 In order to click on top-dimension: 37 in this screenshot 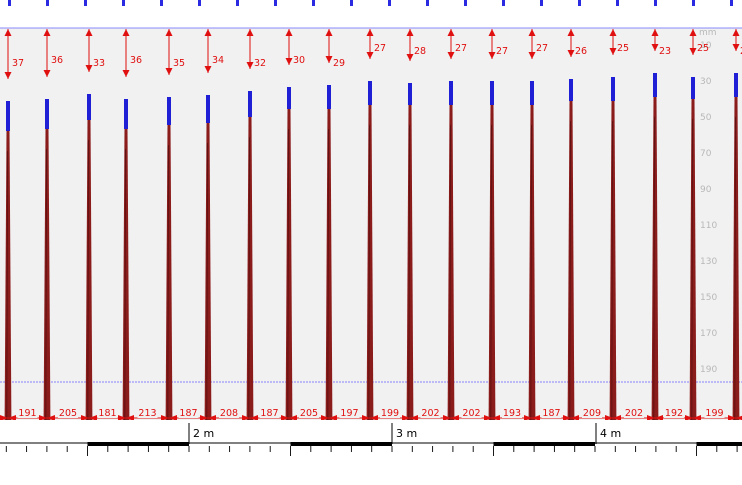, I will do `click(14, 54)`.